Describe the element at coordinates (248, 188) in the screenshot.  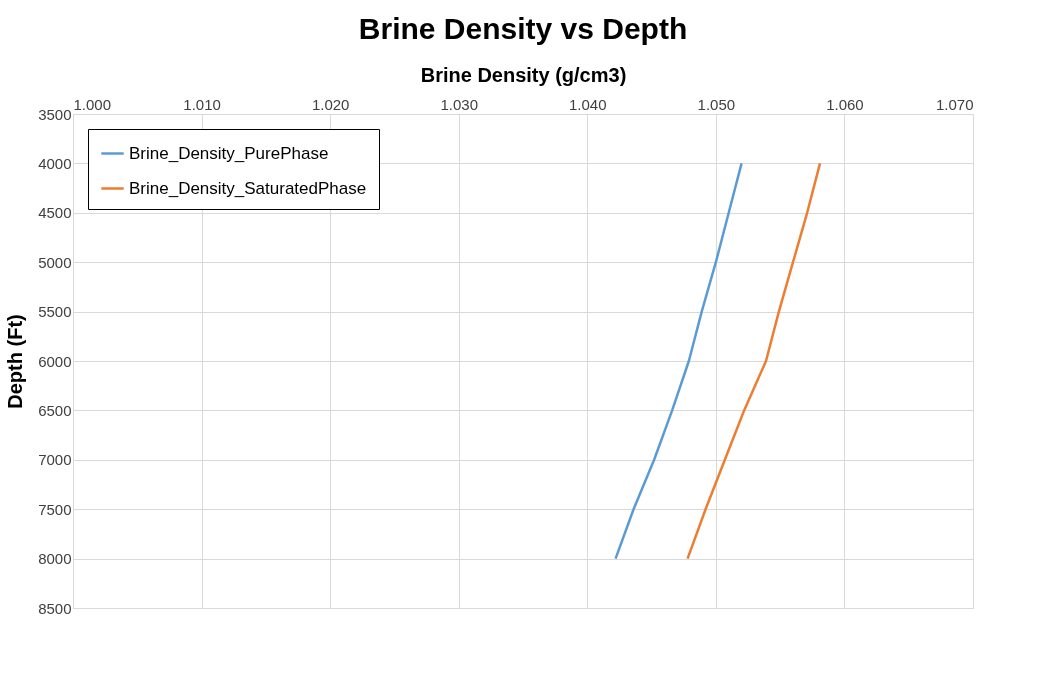
I see `legend-label: Brine_Density_SaturatedPhase` at that location.